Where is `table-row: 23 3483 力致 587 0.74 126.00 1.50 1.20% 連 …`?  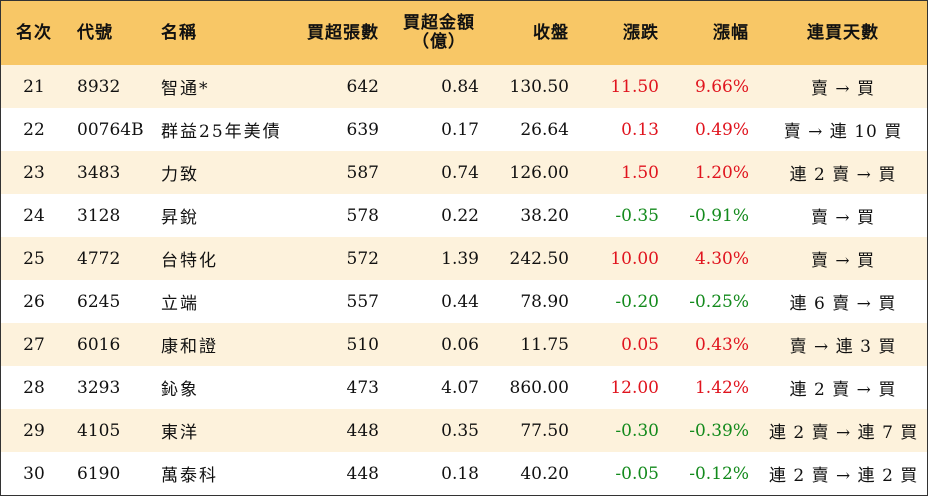
table-row: 23 3483 力致 587 0.74 126.00 1.50 1.20% 連 … is located at coordinates (464, 172).